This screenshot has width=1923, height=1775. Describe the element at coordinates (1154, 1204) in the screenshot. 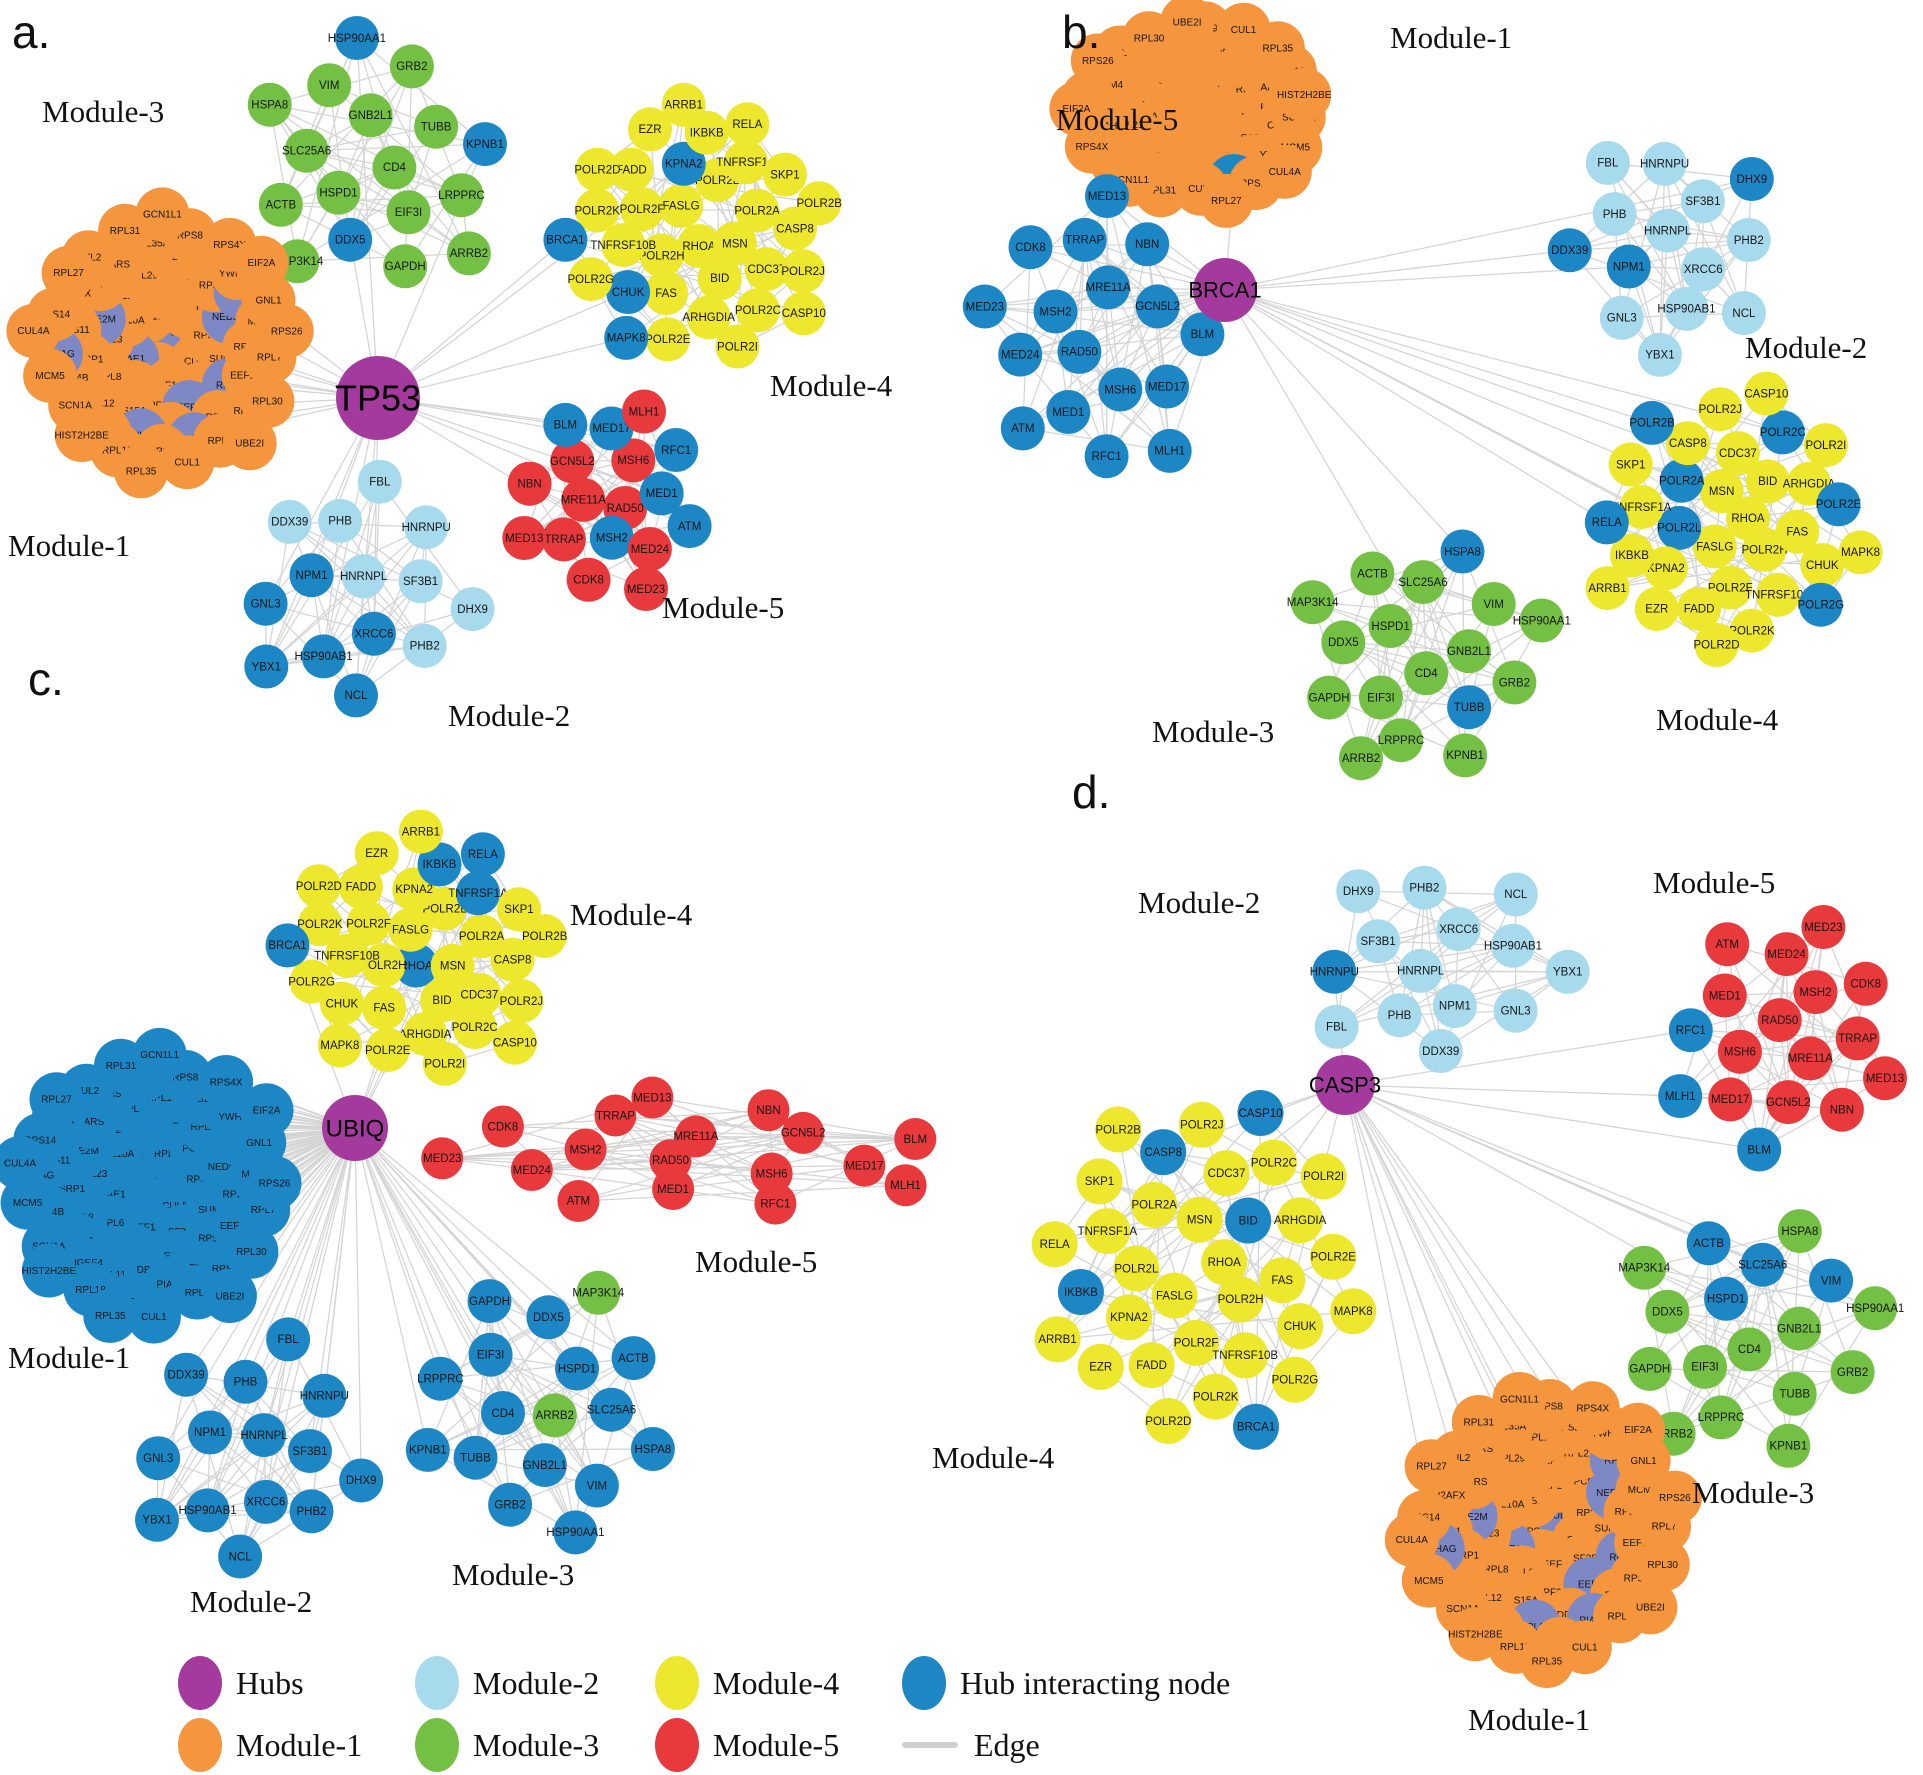

I see `node-polr2a` at that location.